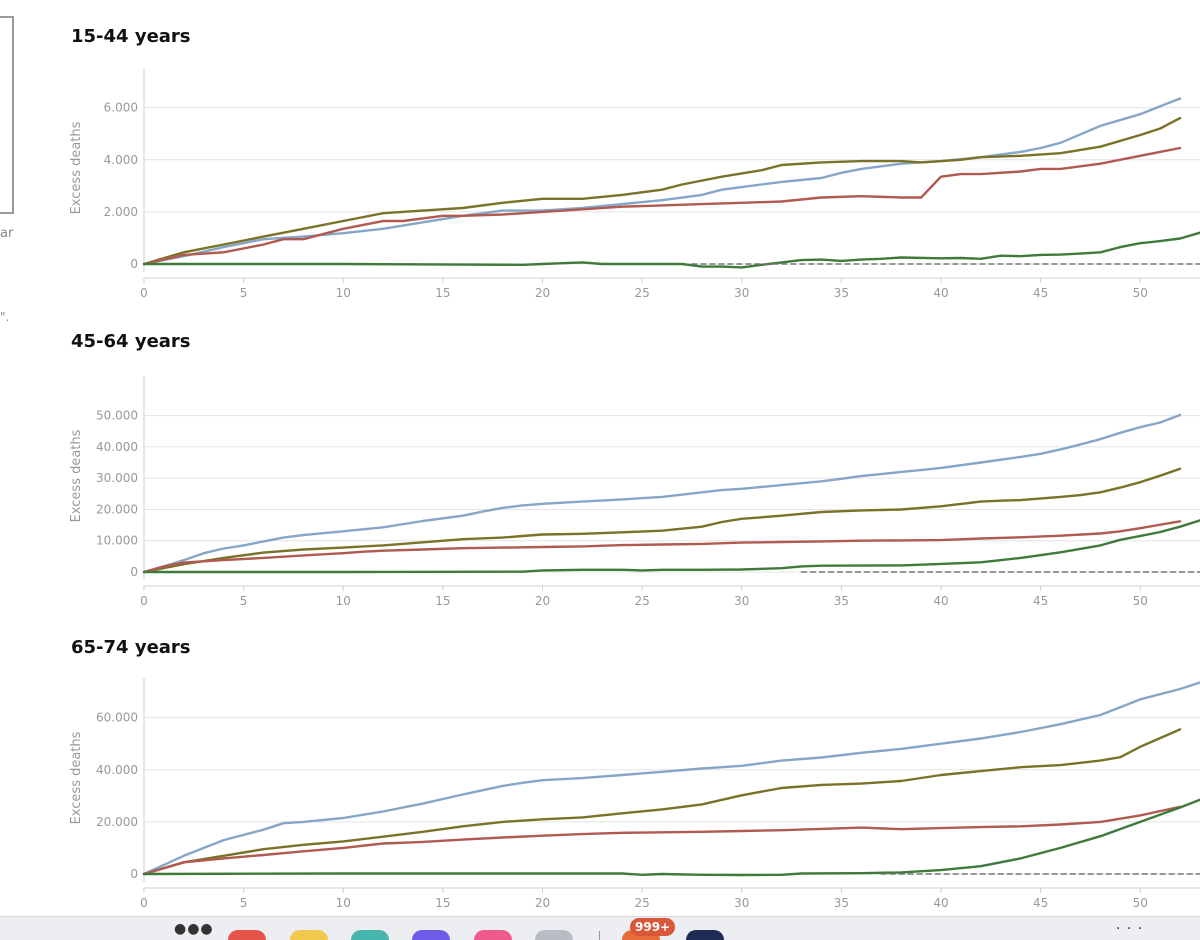 The height and width of the screenshot is (940, 1200). I want to click on sidebar-partial-quote: "., so click(5, 317).